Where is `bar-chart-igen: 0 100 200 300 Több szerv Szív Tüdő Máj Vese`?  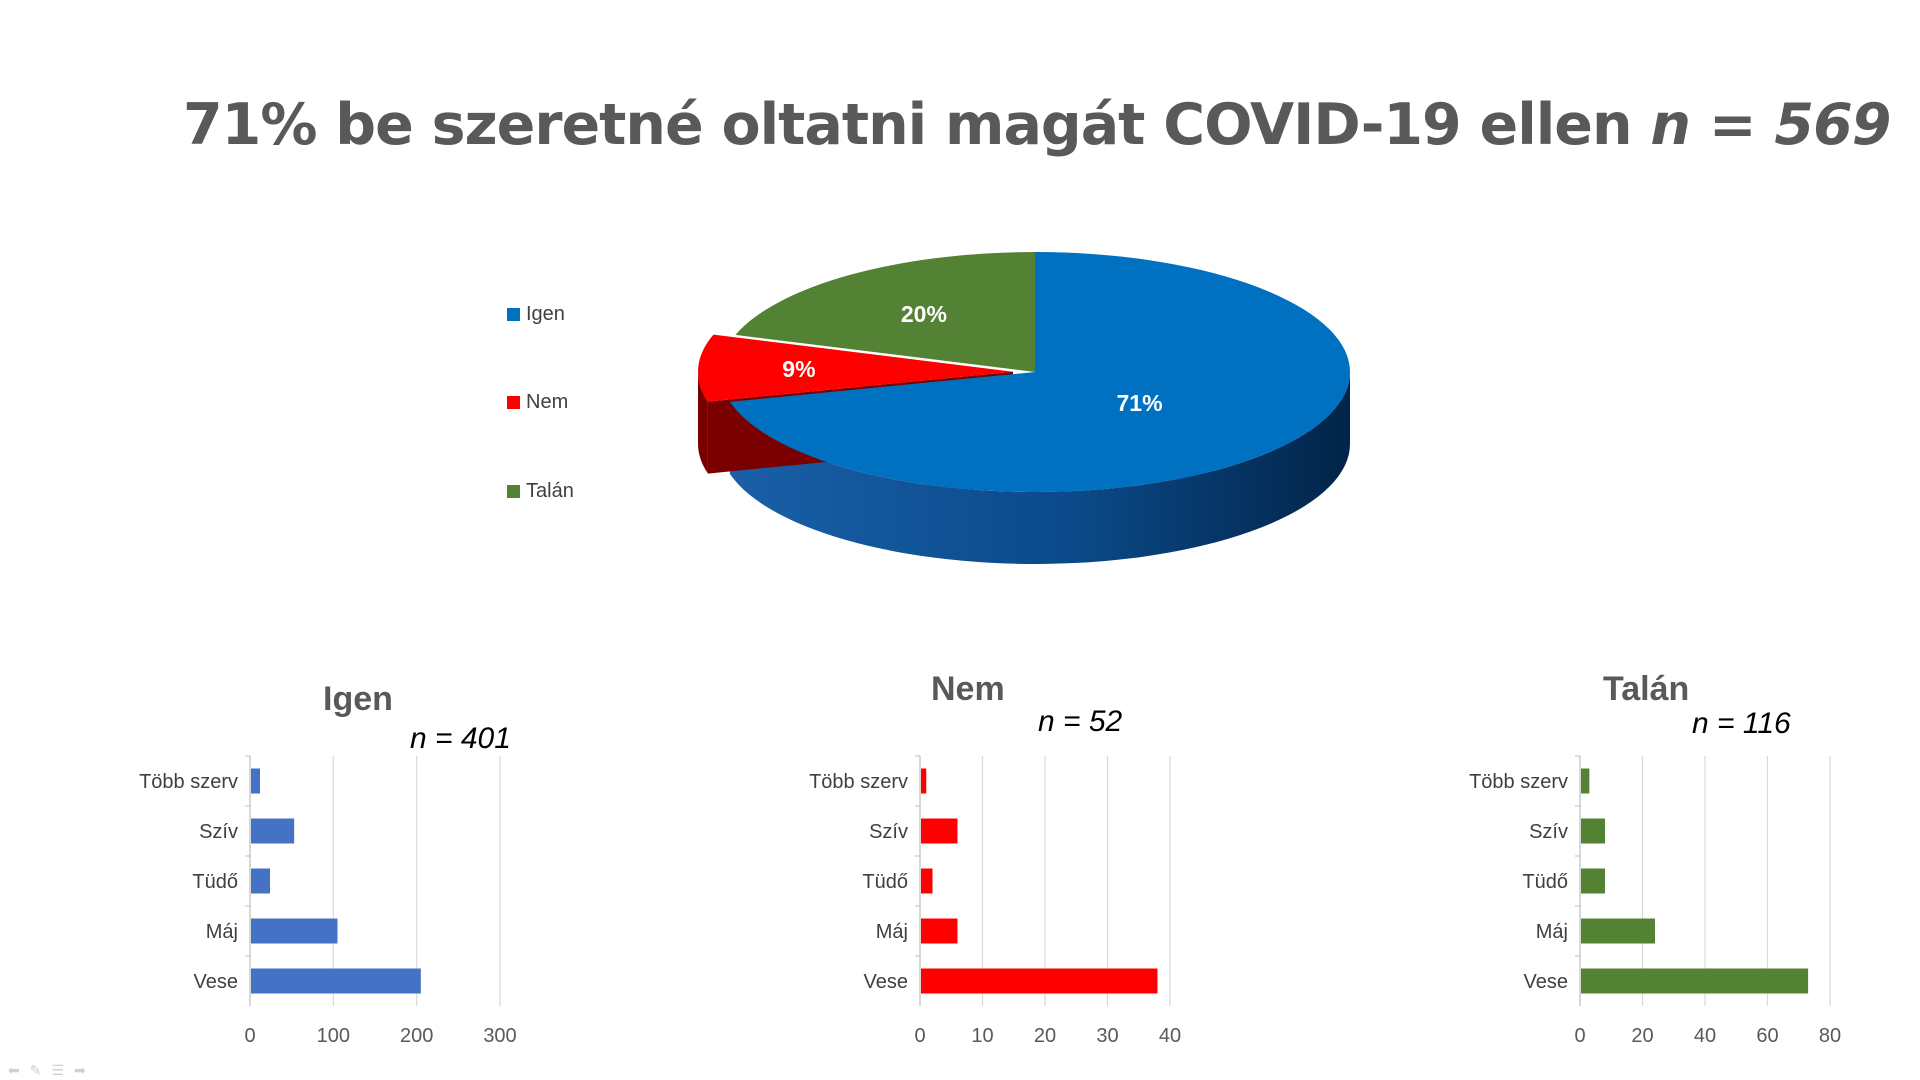
bar-chart-igen: 0 100 200 300 Több szerv Szív Tüdő Máj Vese is located at coordinates (328, 901).